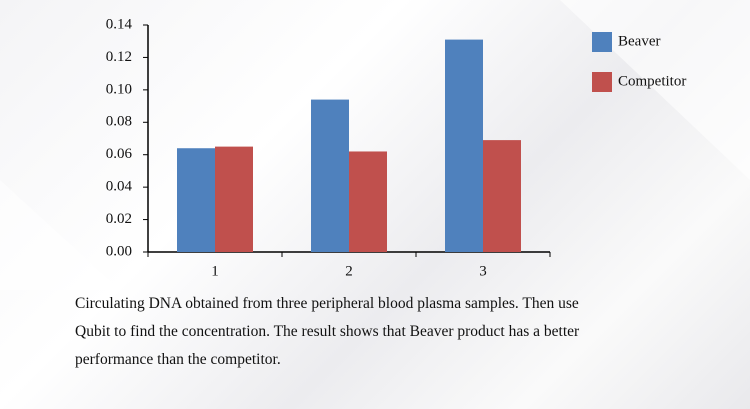  What do you see at coordinates (119, 24) in the screenshot?
I see `y-tick-label: 0.14` at bounding box center [119, 24].